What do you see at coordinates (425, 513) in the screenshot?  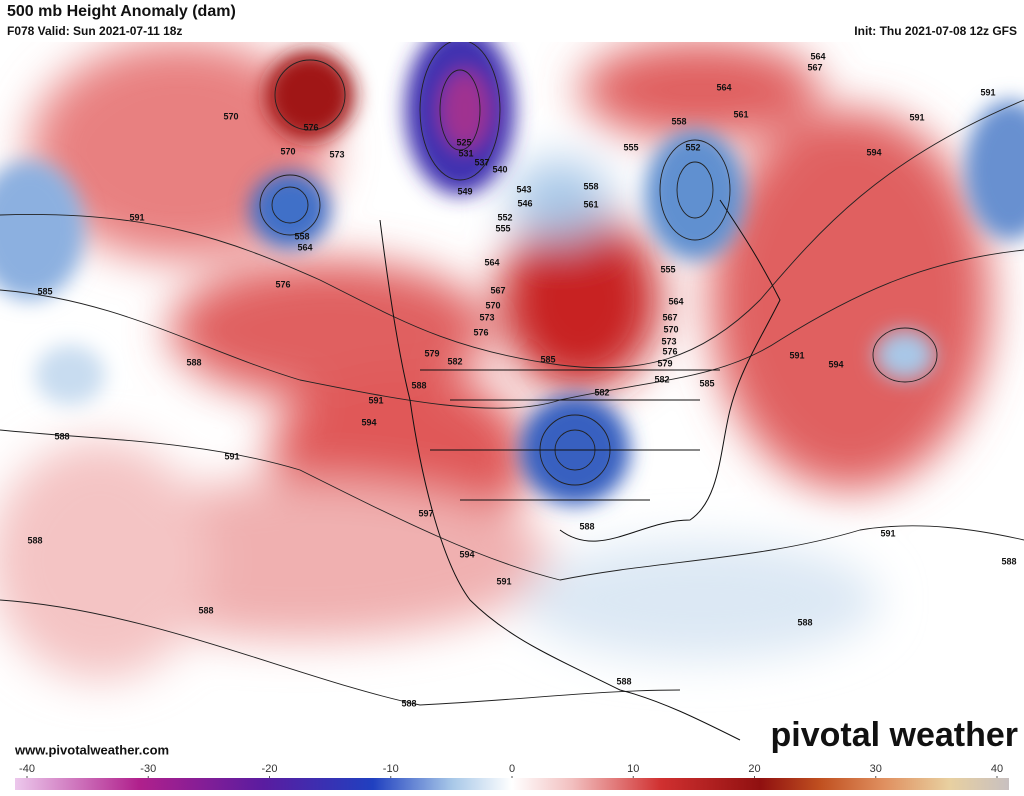 I see `contour-label: 597` at bounding box center [425, 513].